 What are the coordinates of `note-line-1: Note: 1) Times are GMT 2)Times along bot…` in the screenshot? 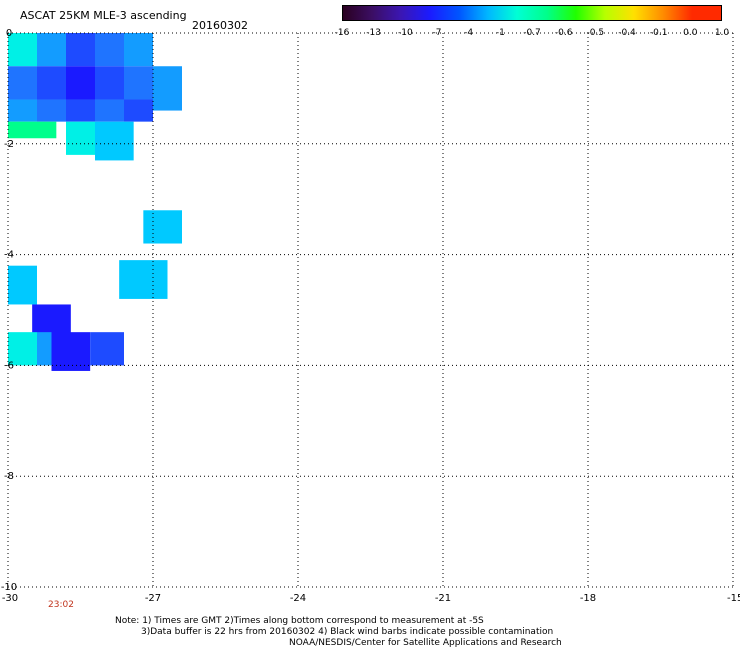 It's located at (299, 621).